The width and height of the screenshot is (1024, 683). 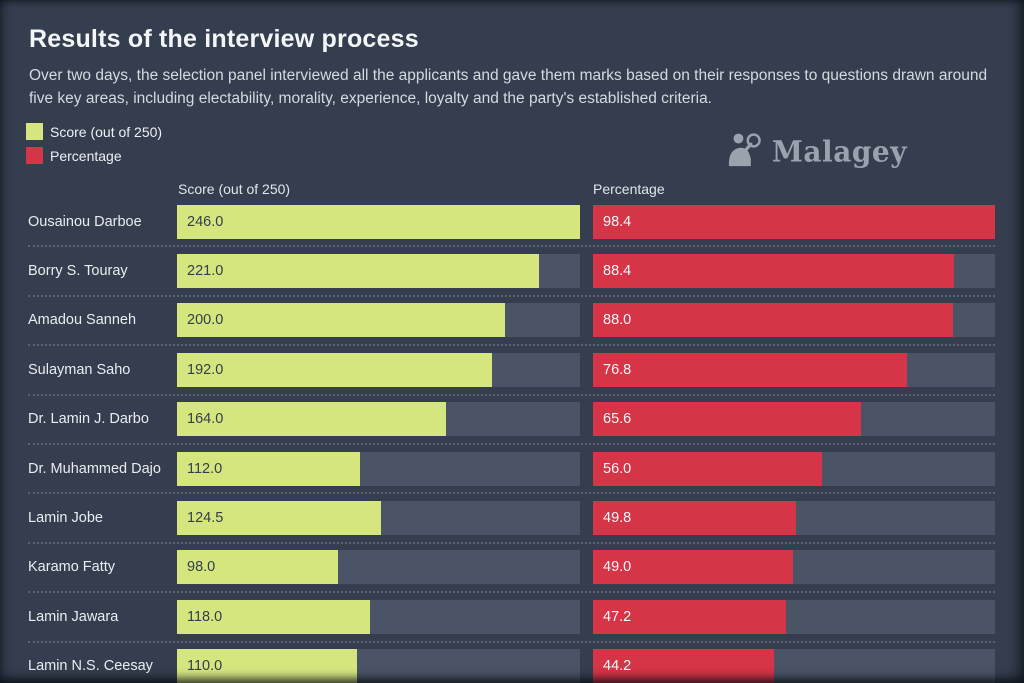 I want to click on percentage-bar-track: 49.8, so click(x=794, y=518).